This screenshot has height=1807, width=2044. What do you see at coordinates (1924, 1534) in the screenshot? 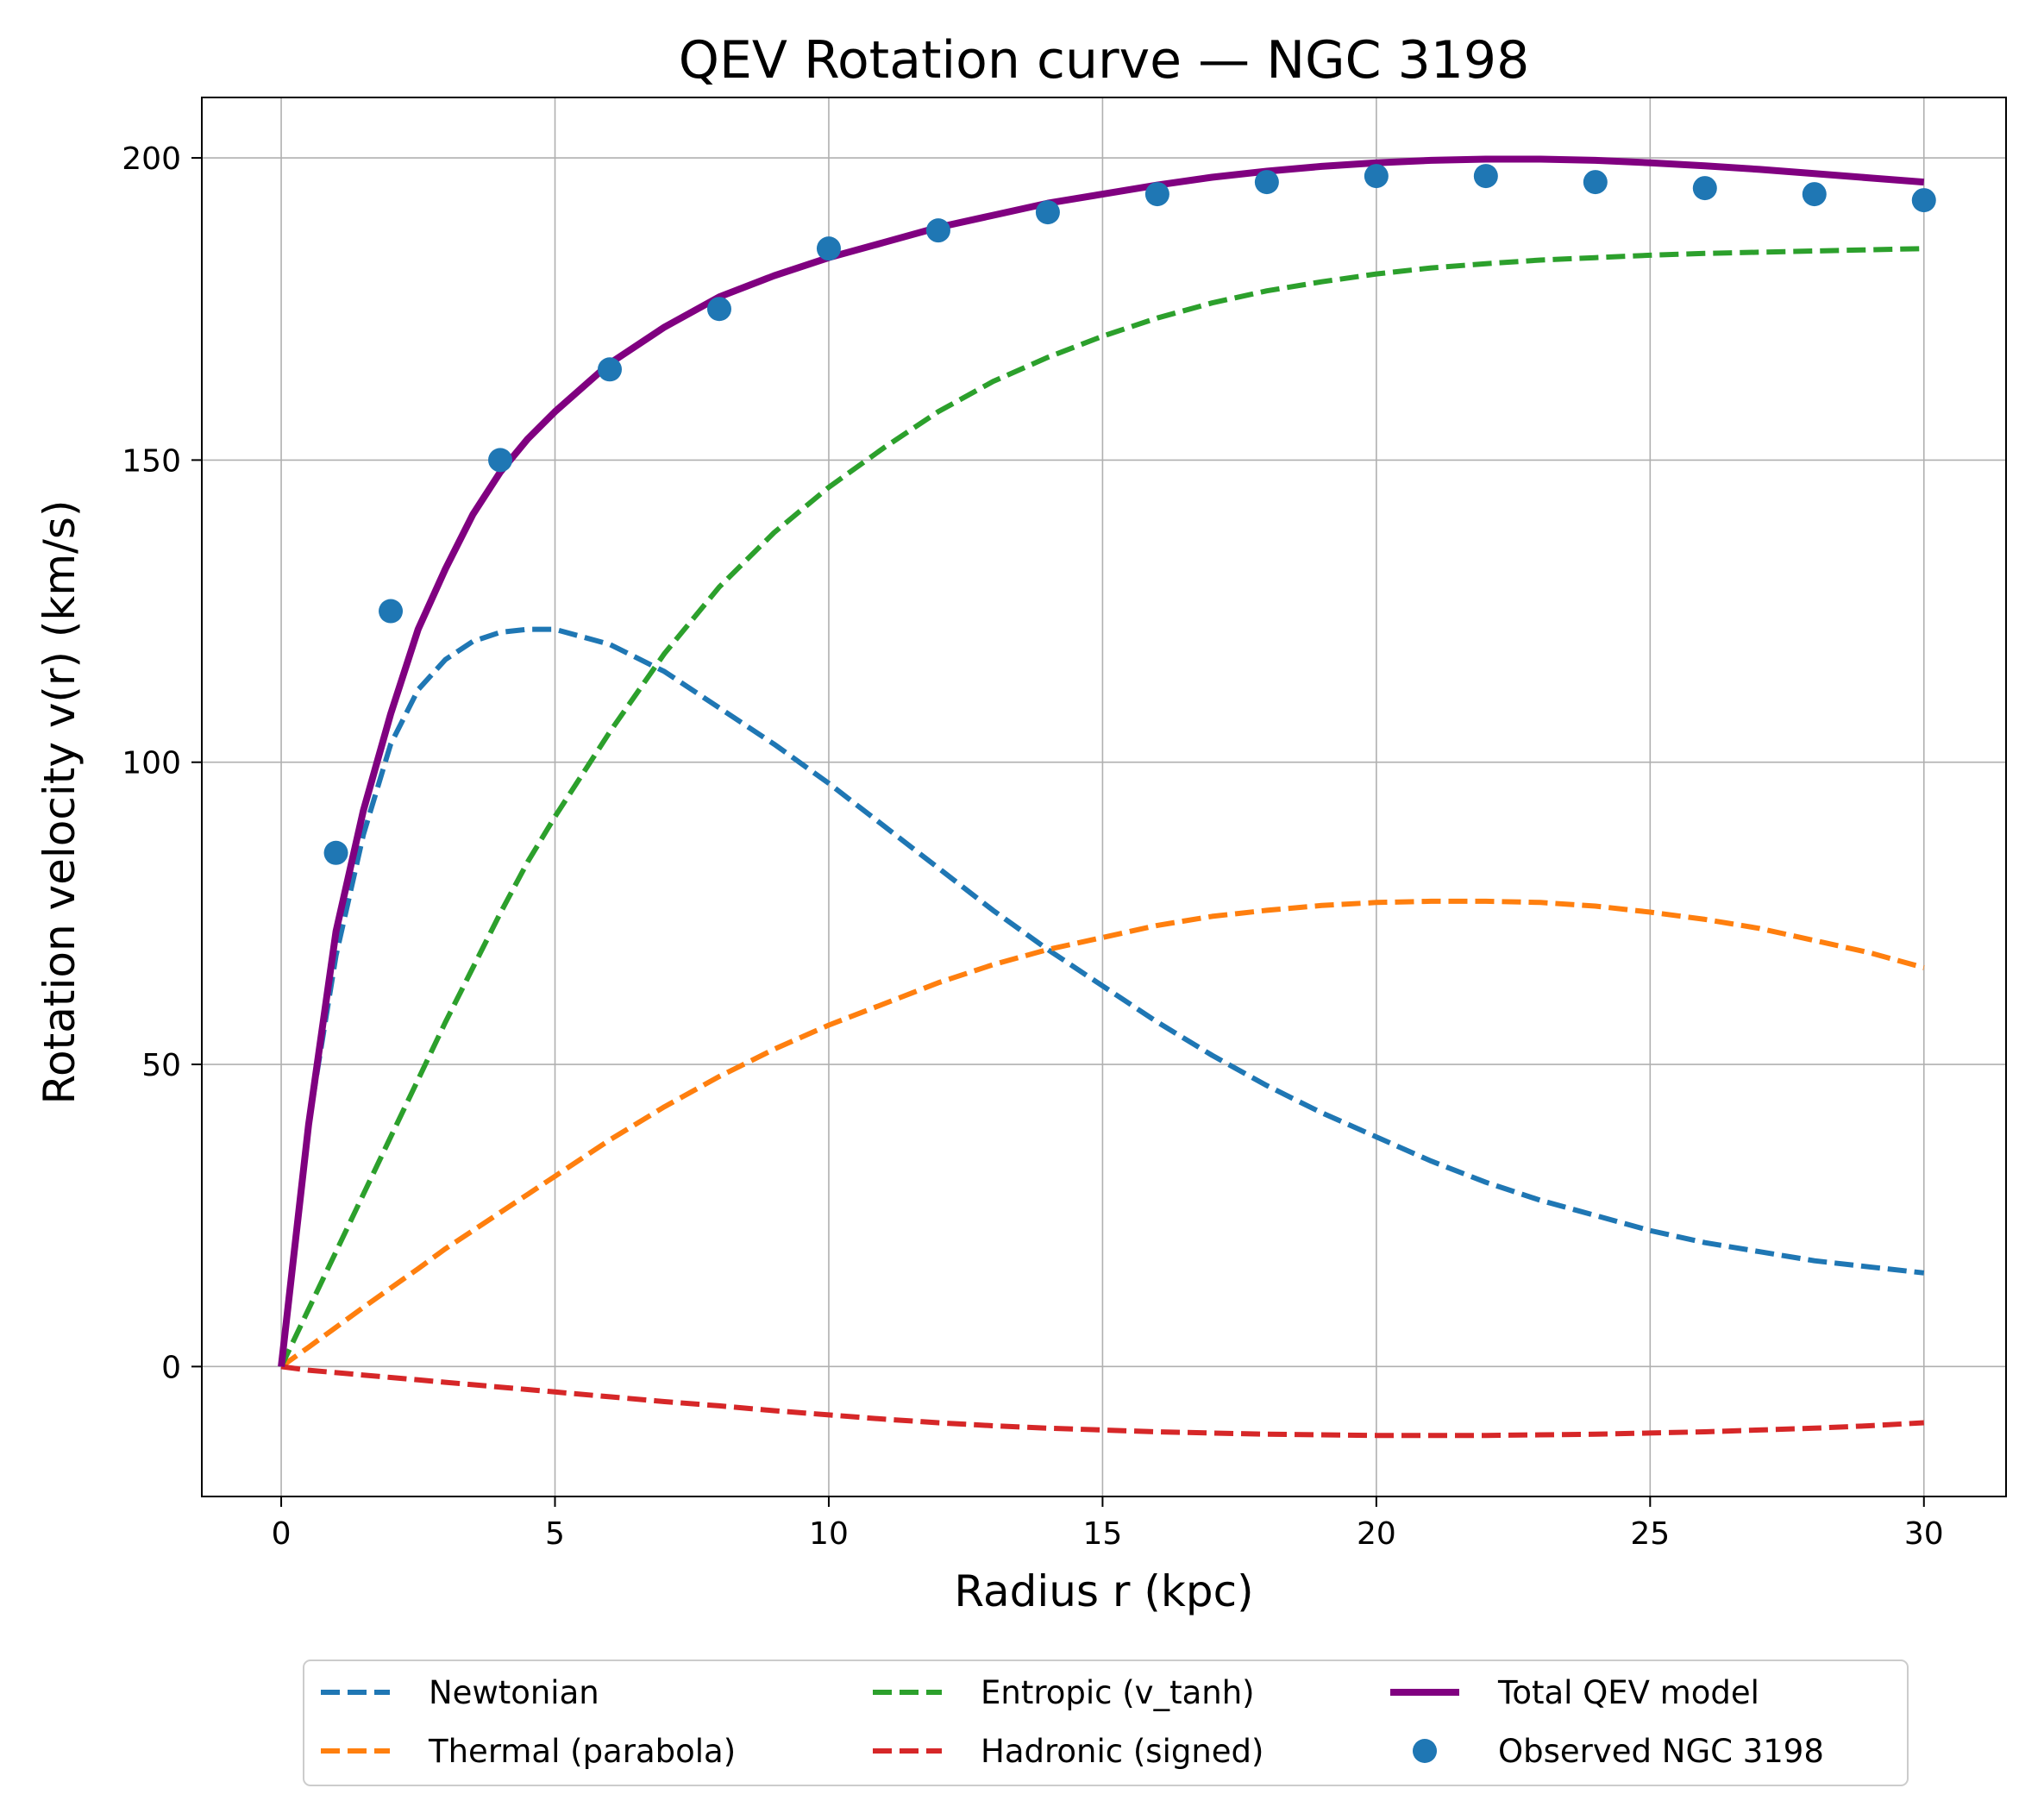
I see `x-tick-label: 30` at bounding box center [1924, 1534].